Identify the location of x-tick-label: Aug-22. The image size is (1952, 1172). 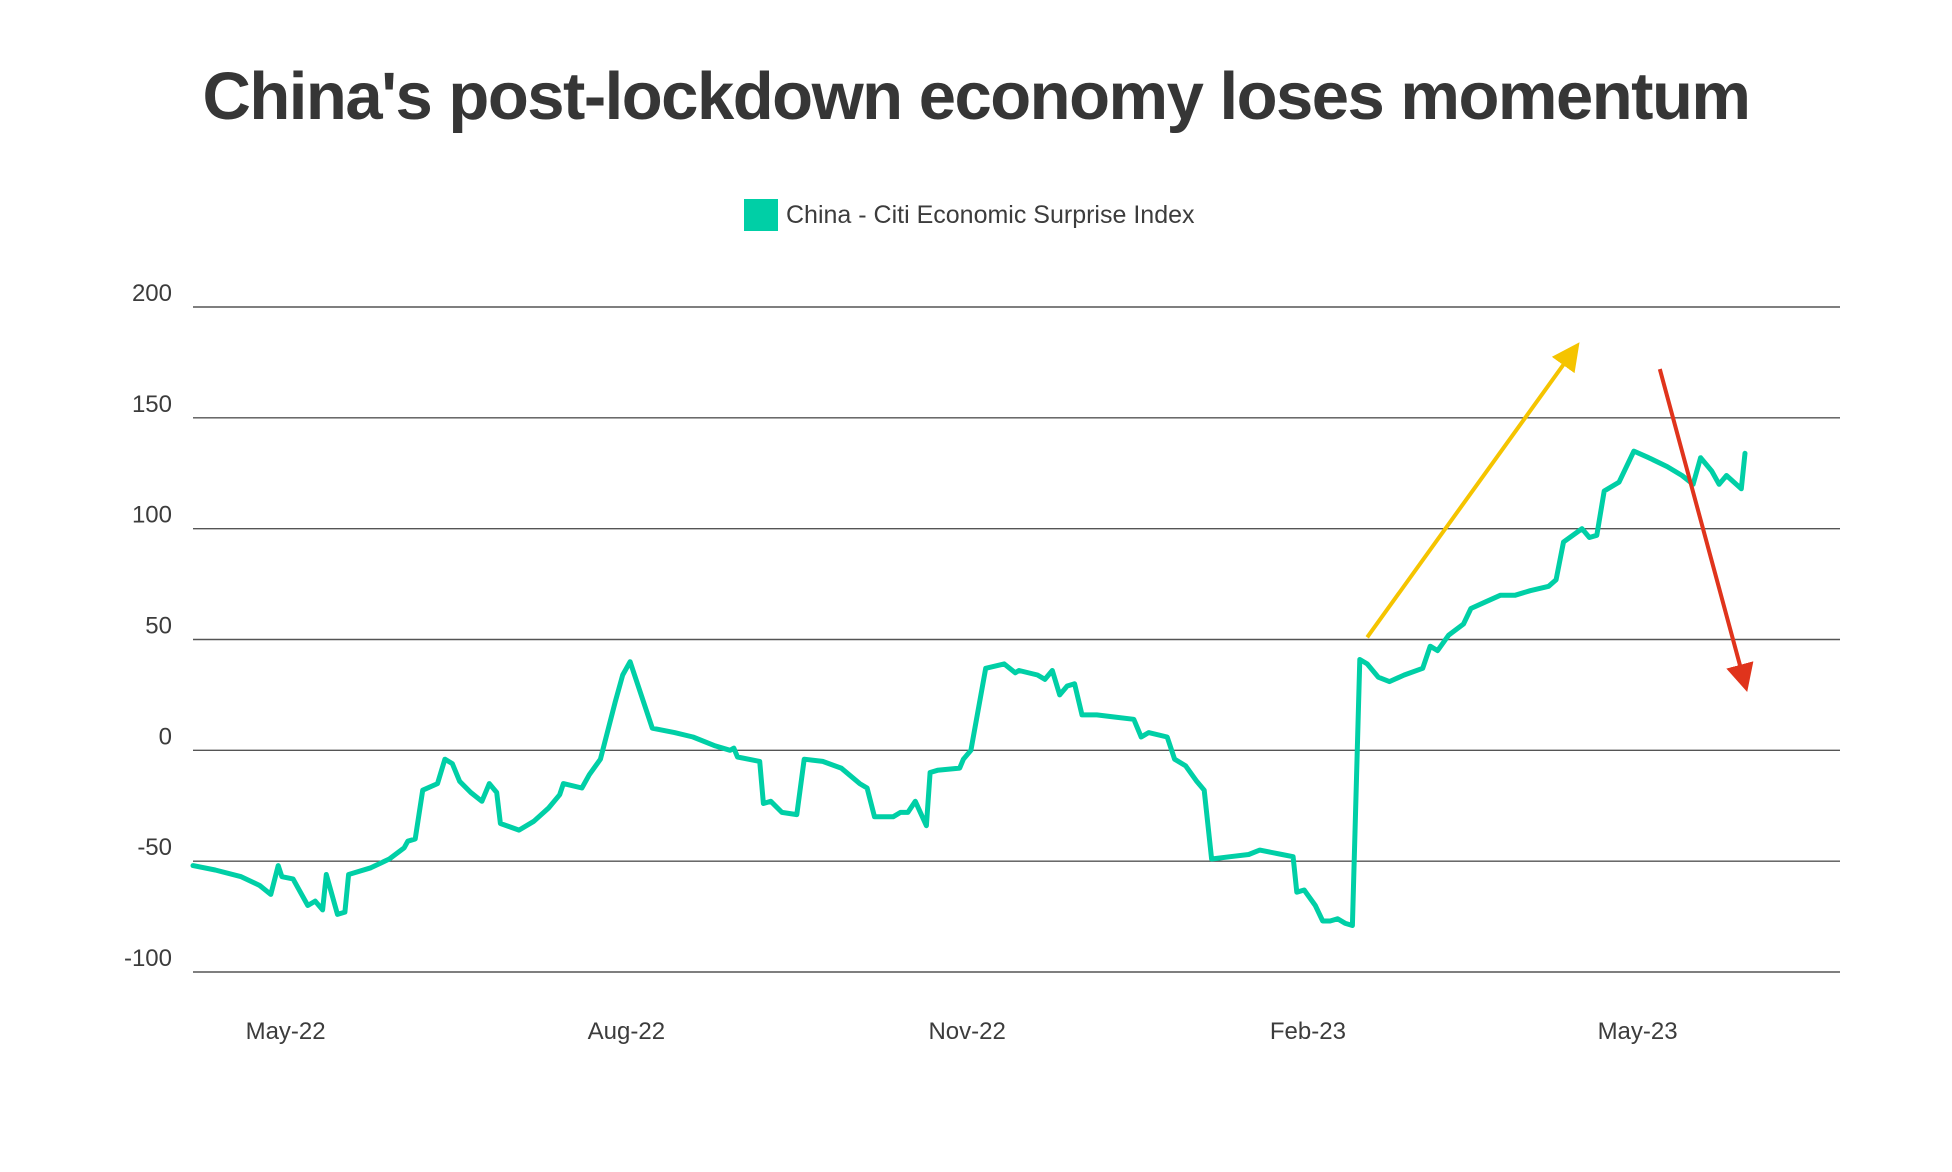
(626, 1031).